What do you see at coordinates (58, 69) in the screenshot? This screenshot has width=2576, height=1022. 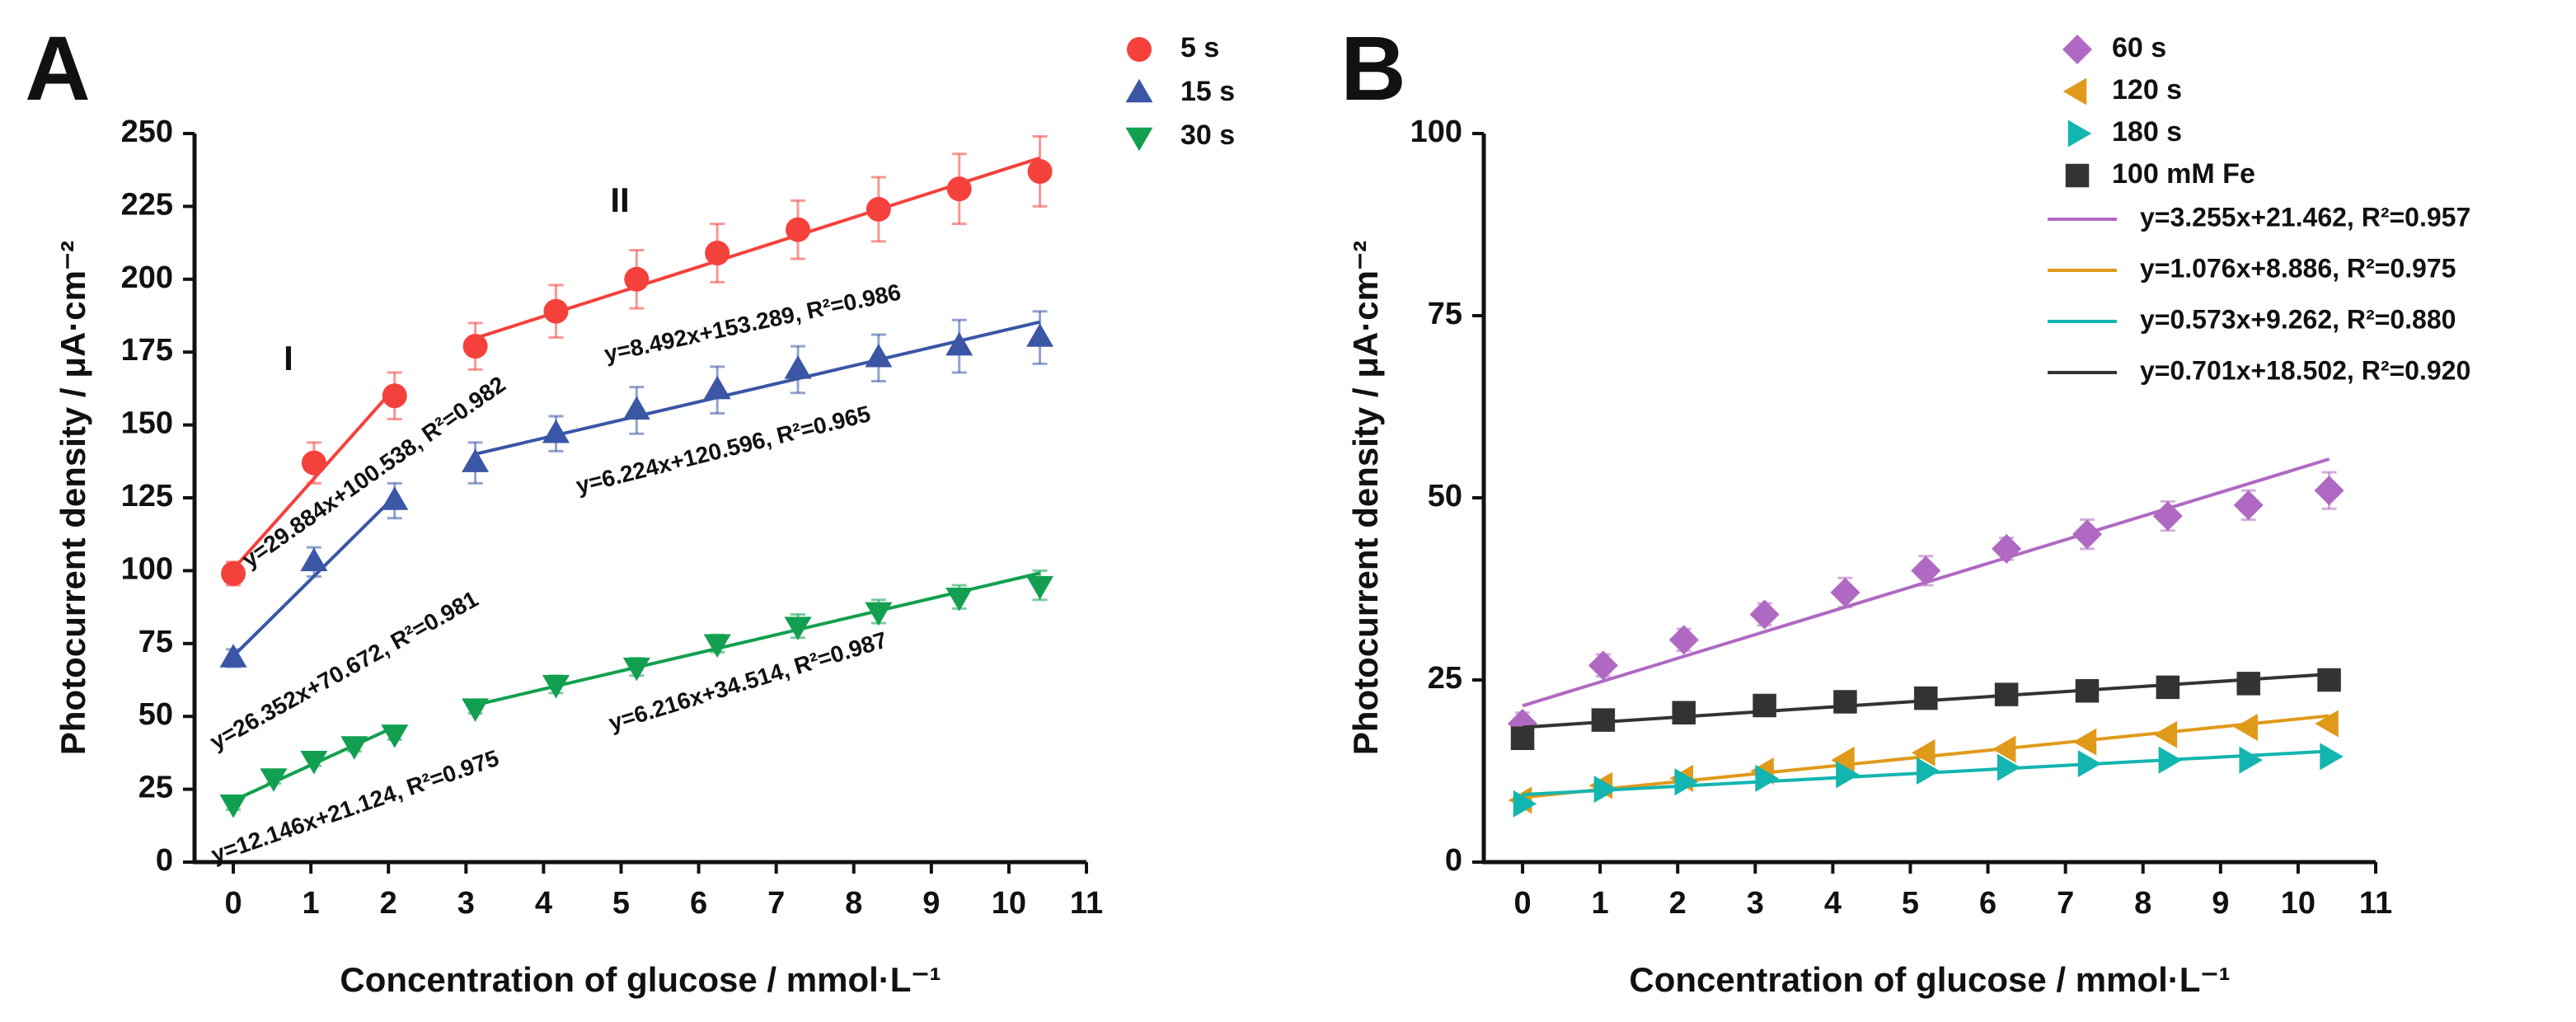 I see `panel-label: A` at bounding box center [58, 69].